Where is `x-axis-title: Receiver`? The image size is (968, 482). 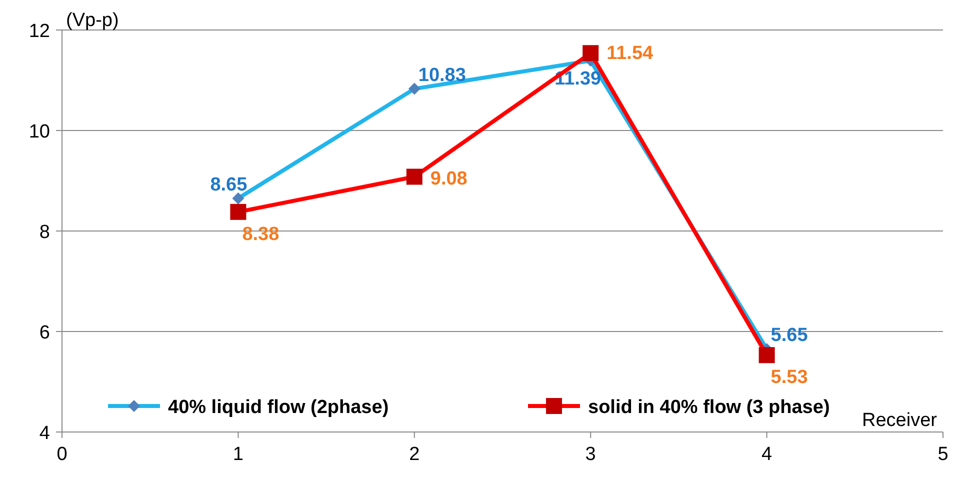 x-axis-title: Receiver is located at coordinates (900, 420).